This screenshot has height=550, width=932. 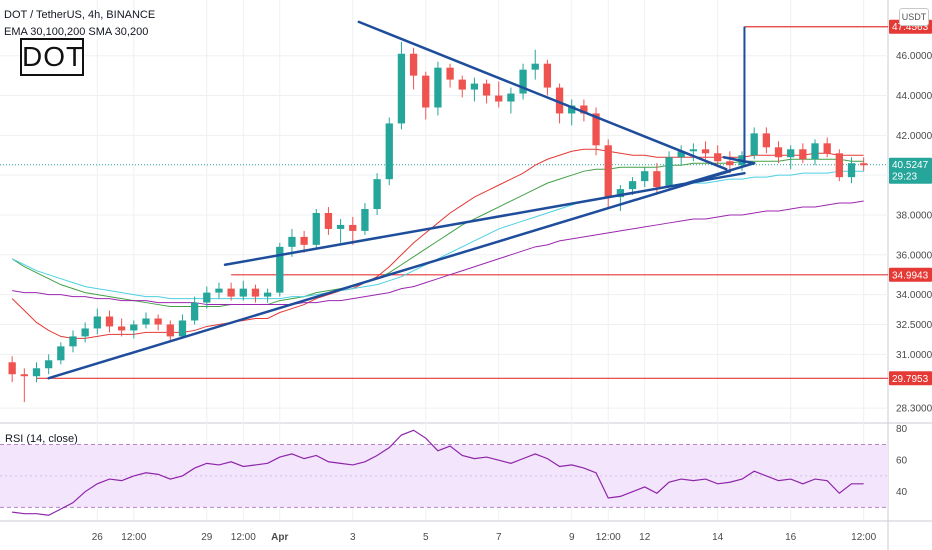 What do you see at coordinates (910, 274) in the screenshot?
I see `price-tag` at bounding box center [910, 274].